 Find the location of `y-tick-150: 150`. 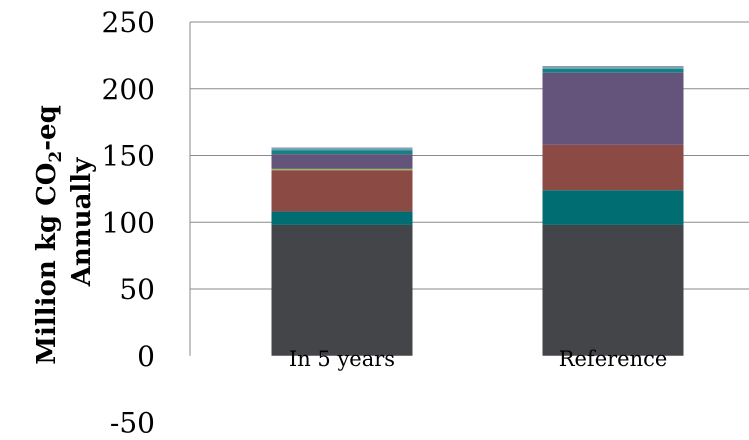

y-tick-150: 150 is located at coordinates (128, 156).